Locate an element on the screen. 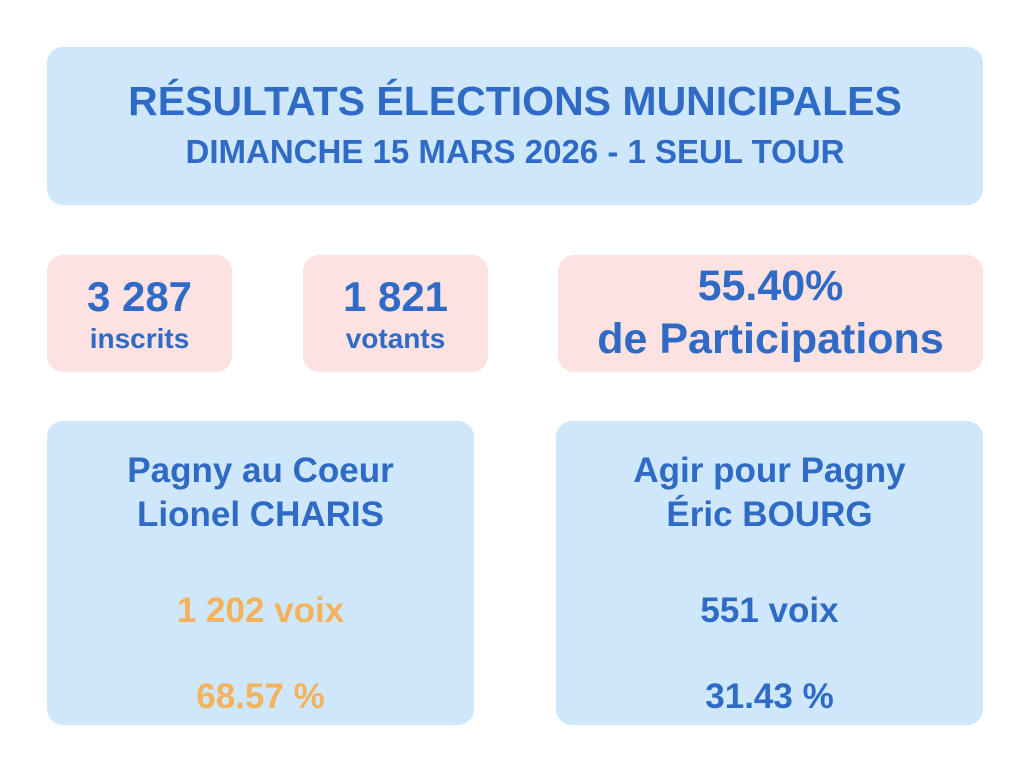 The image size is (1030, 773). list-votes: 551 voix is located at coordinates (769, 610).